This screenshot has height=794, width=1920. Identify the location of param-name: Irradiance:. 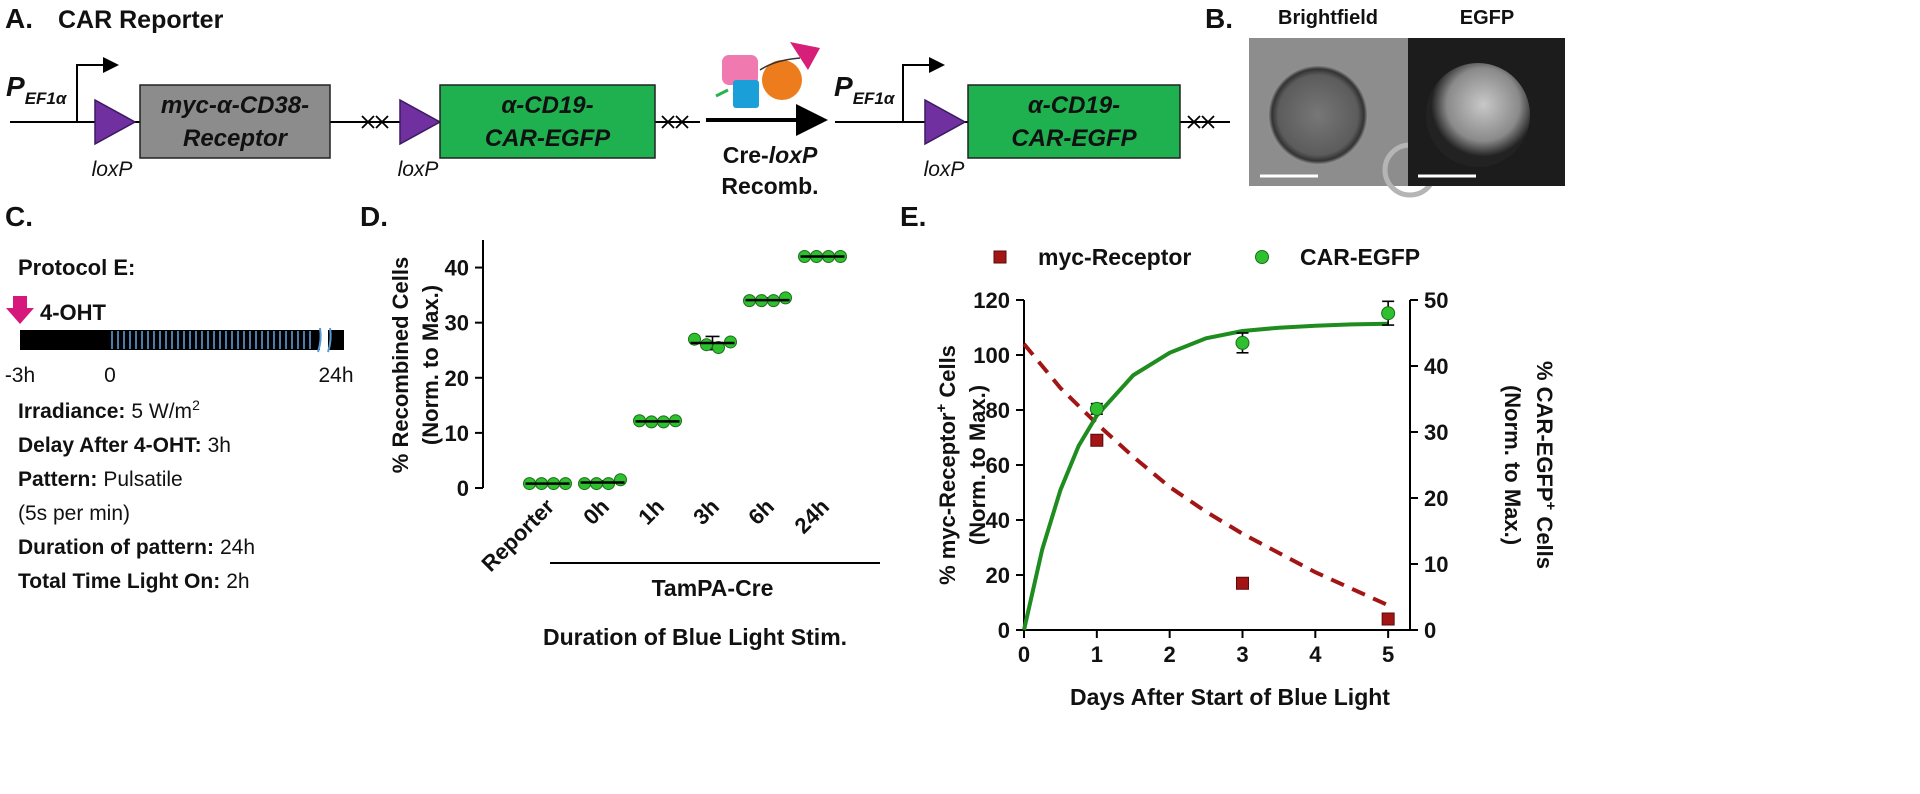
(71, 411).